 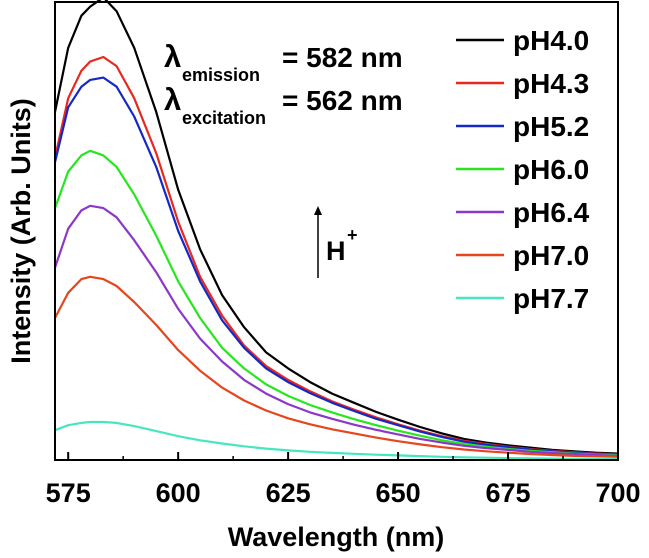 I want to click on legend-label: pH7.0, so click(x=551, y=255).